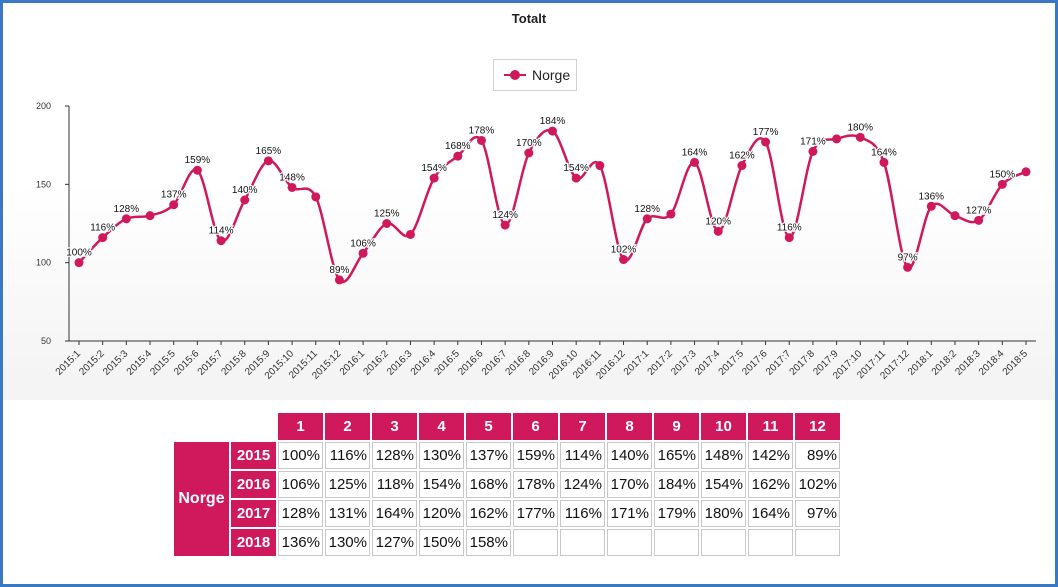  What do you see at coordinates (1003, 174) in the screenshot?
I see `data-label: 150%` at bounding box center [1003, 174].